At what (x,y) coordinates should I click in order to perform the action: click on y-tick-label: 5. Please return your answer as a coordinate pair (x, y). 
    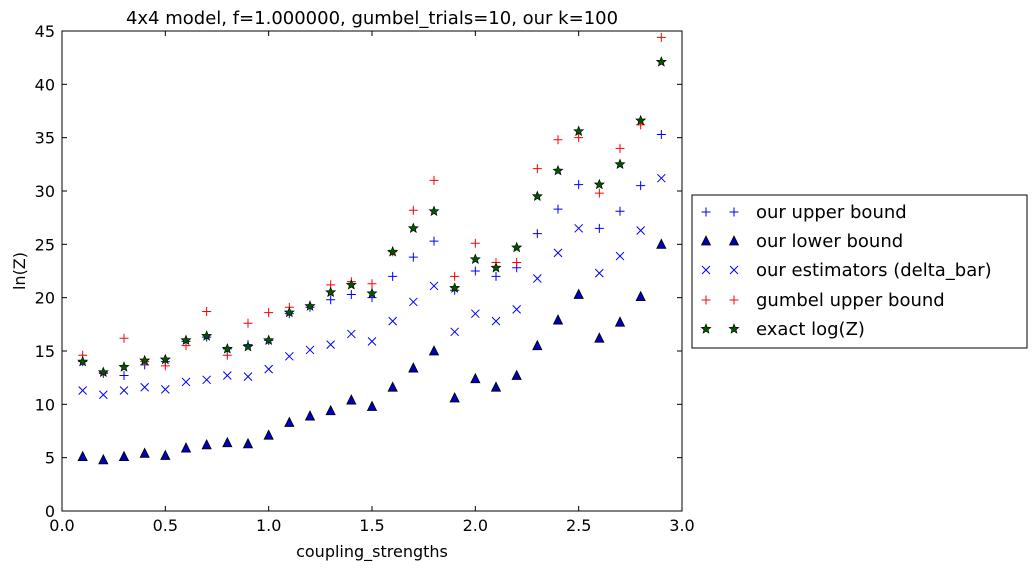
    Looking at the image, I should click on (50, 458).